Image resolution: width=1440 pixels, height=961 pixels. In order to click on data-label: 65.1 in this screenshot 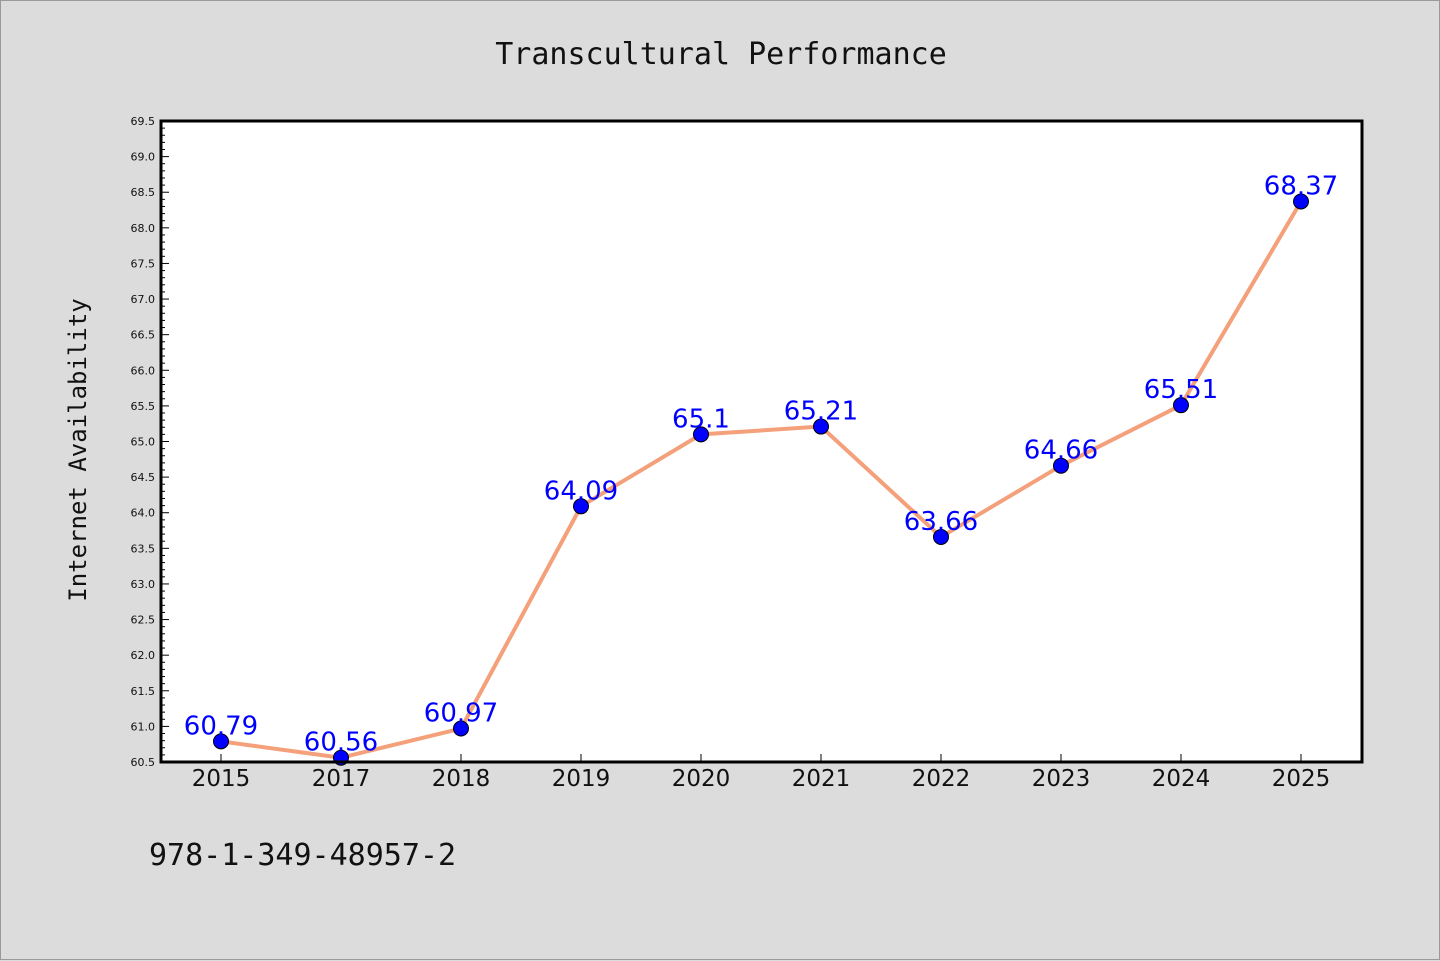, I will do `click(701, 419)`.